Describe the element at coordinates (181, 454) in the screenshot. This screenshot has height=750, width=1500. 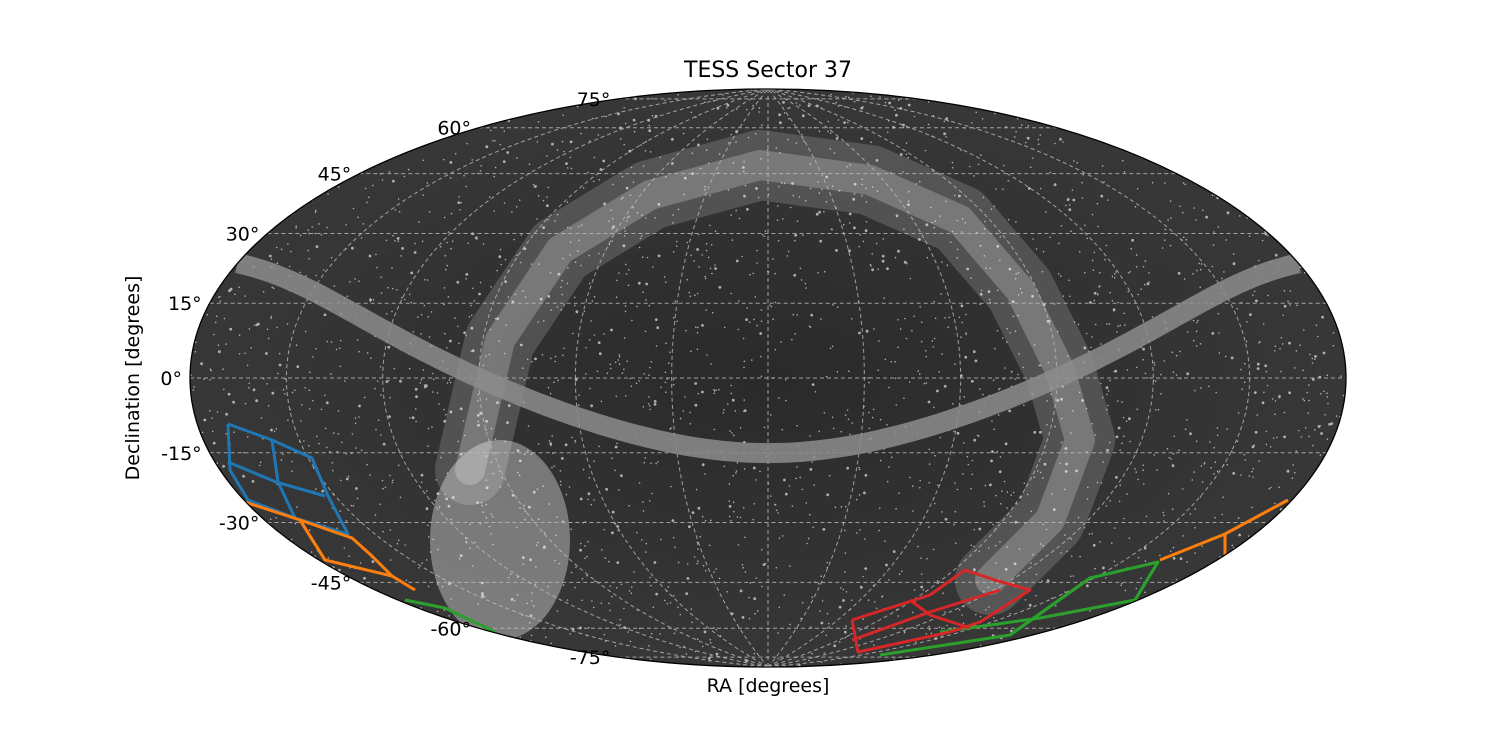
I see `dec-tick-label: -15°` at that location.